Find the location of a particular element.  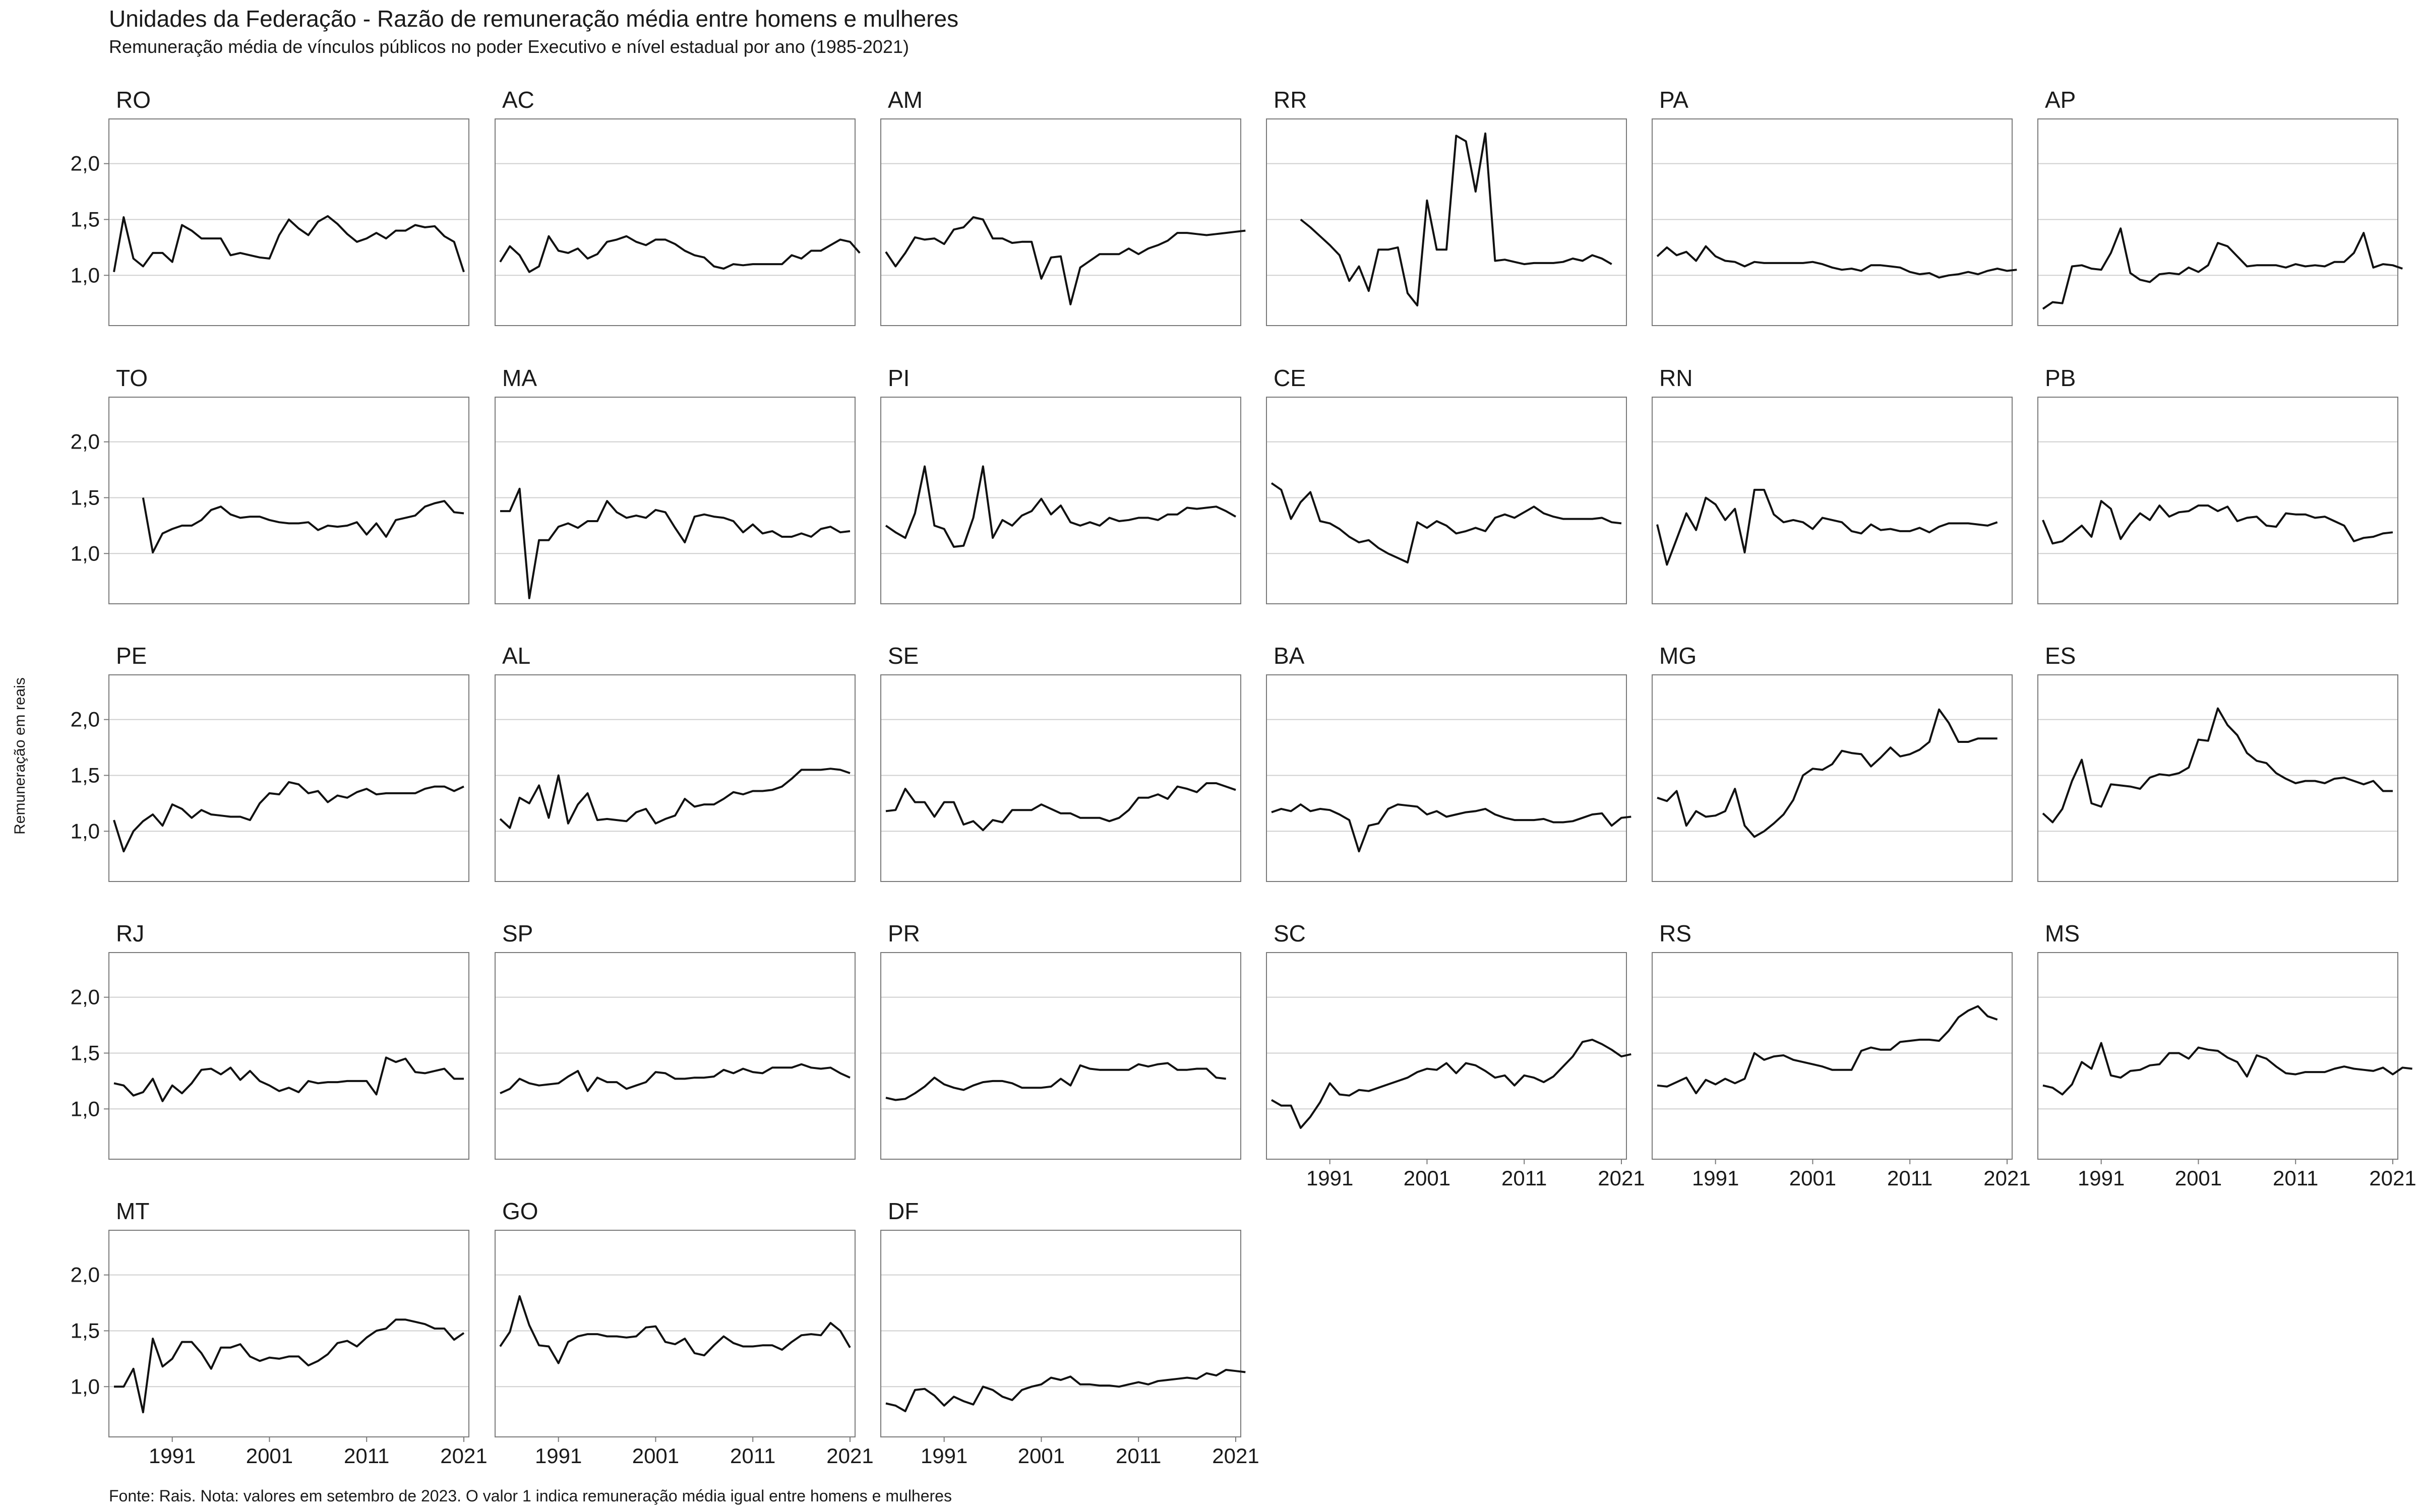

series-line-mt is located at coordinates (289, 1366).